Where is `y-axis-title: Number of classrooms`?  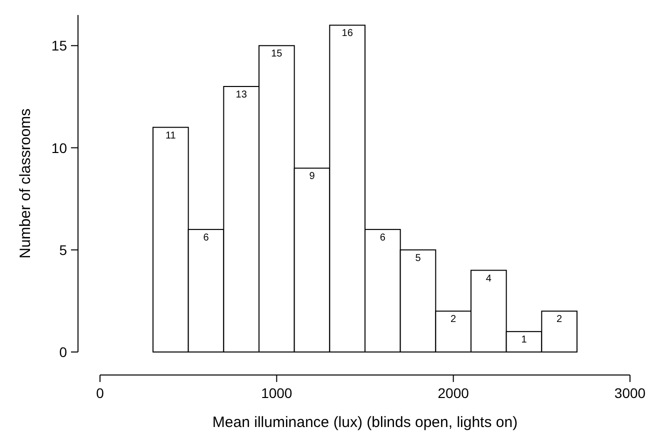
y-axis-title: Number of classrooms is located at coordinates (25, 183).